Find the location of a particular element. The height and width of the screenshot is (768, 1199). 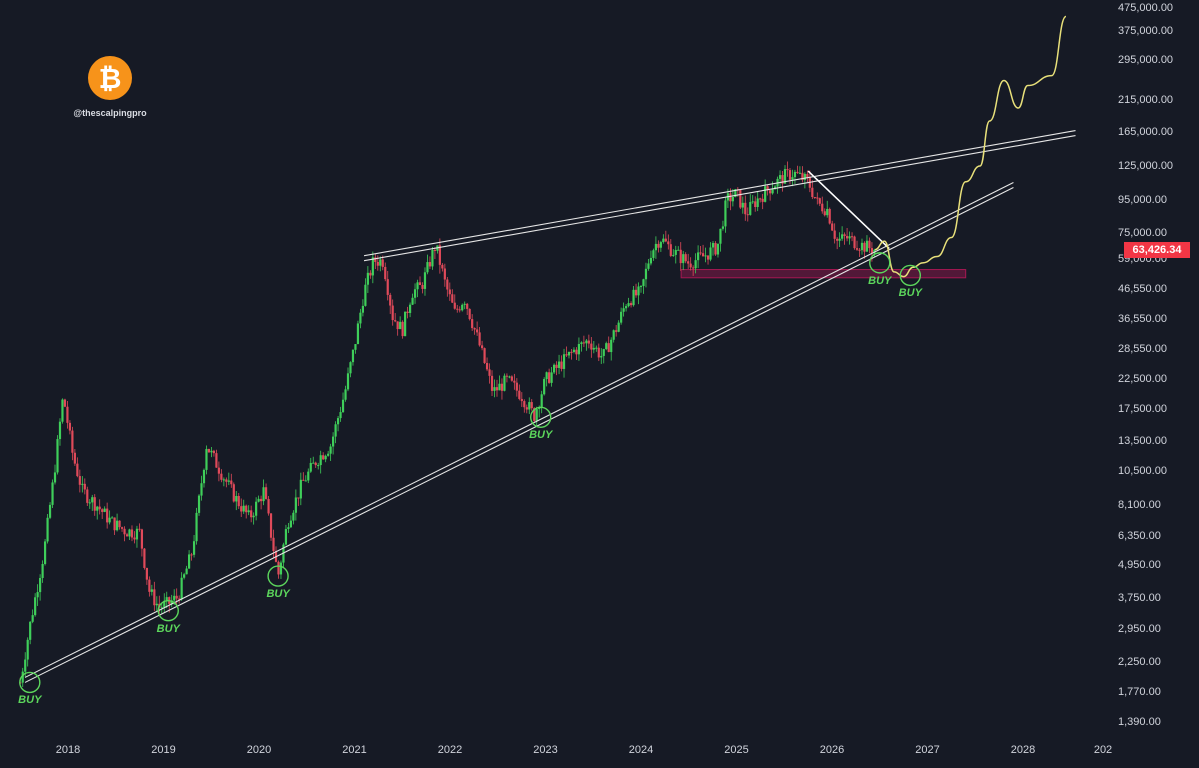

buy-label: BUY is located at coordinates (278, 594).